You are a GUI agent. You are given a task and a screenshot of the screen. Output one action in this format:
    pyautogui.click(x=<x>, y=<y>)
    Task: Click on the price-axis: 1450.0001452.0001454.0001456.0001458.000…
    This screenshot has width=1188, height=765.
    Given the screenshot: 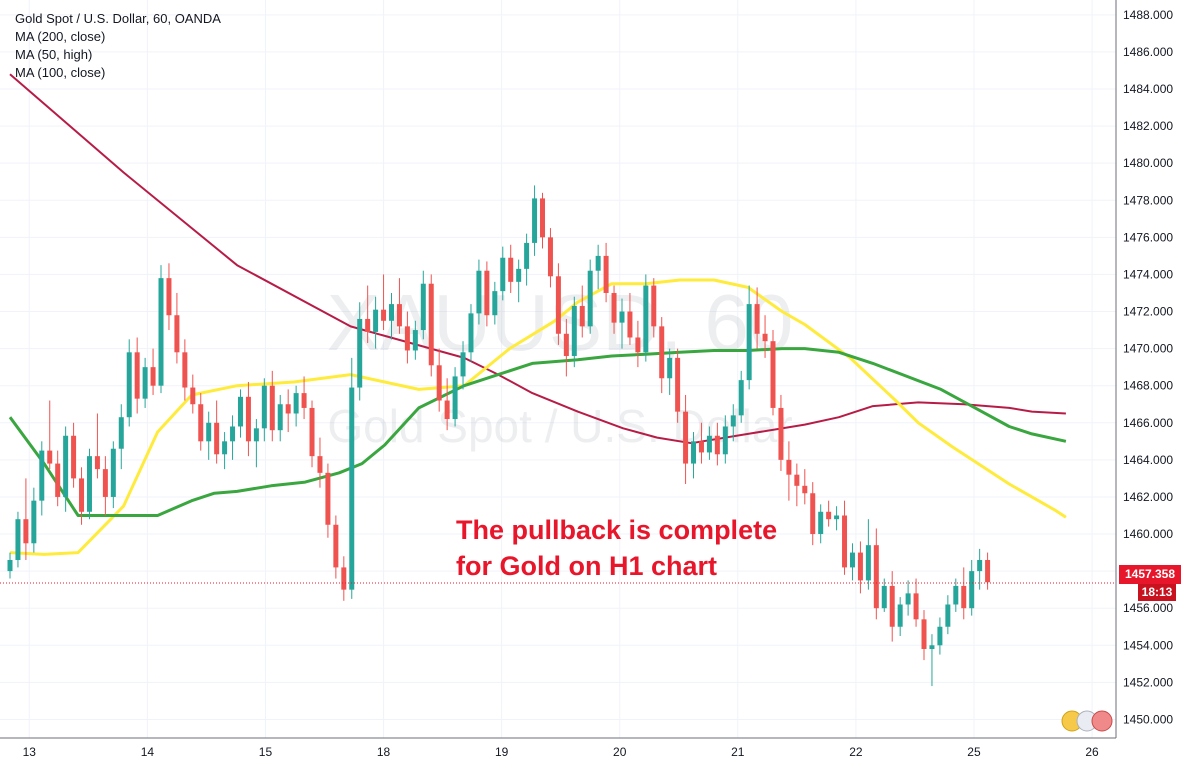 What is the action you would take?
    pyautogui.click(x=1144, y=369)
    